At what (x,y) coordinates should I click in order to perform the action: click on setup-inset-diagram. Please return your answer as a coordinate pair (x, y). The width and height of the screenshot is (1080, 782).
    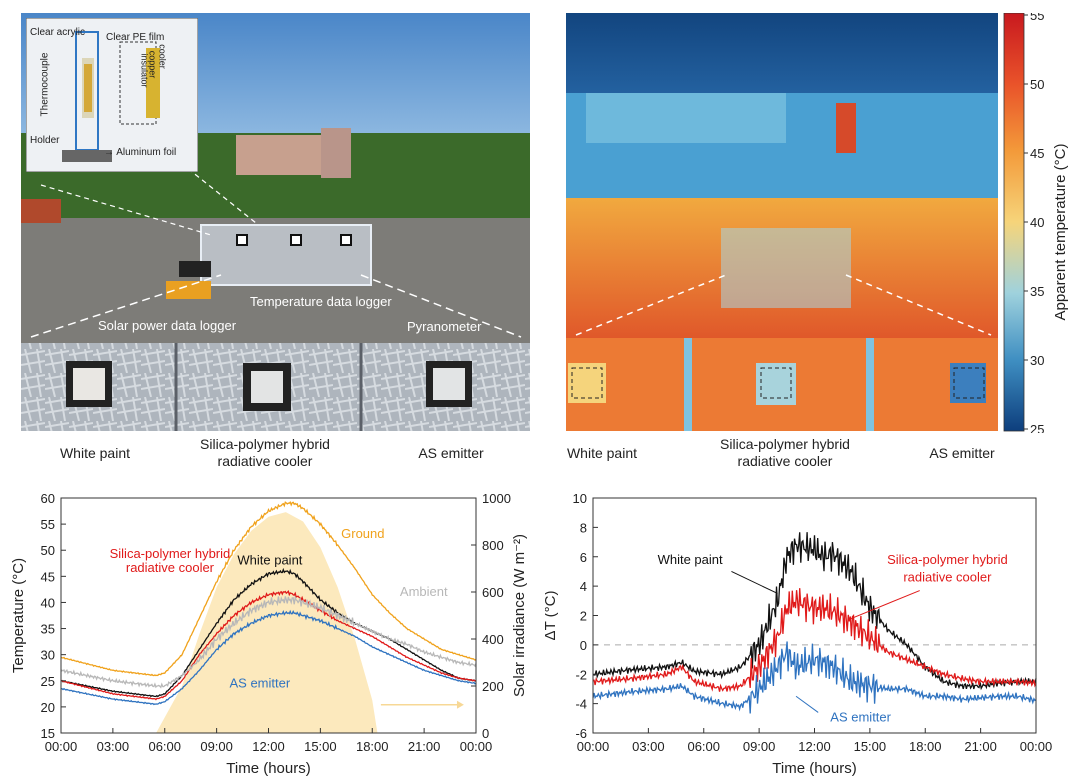
    Looking at the image, I should click on (112, 95).